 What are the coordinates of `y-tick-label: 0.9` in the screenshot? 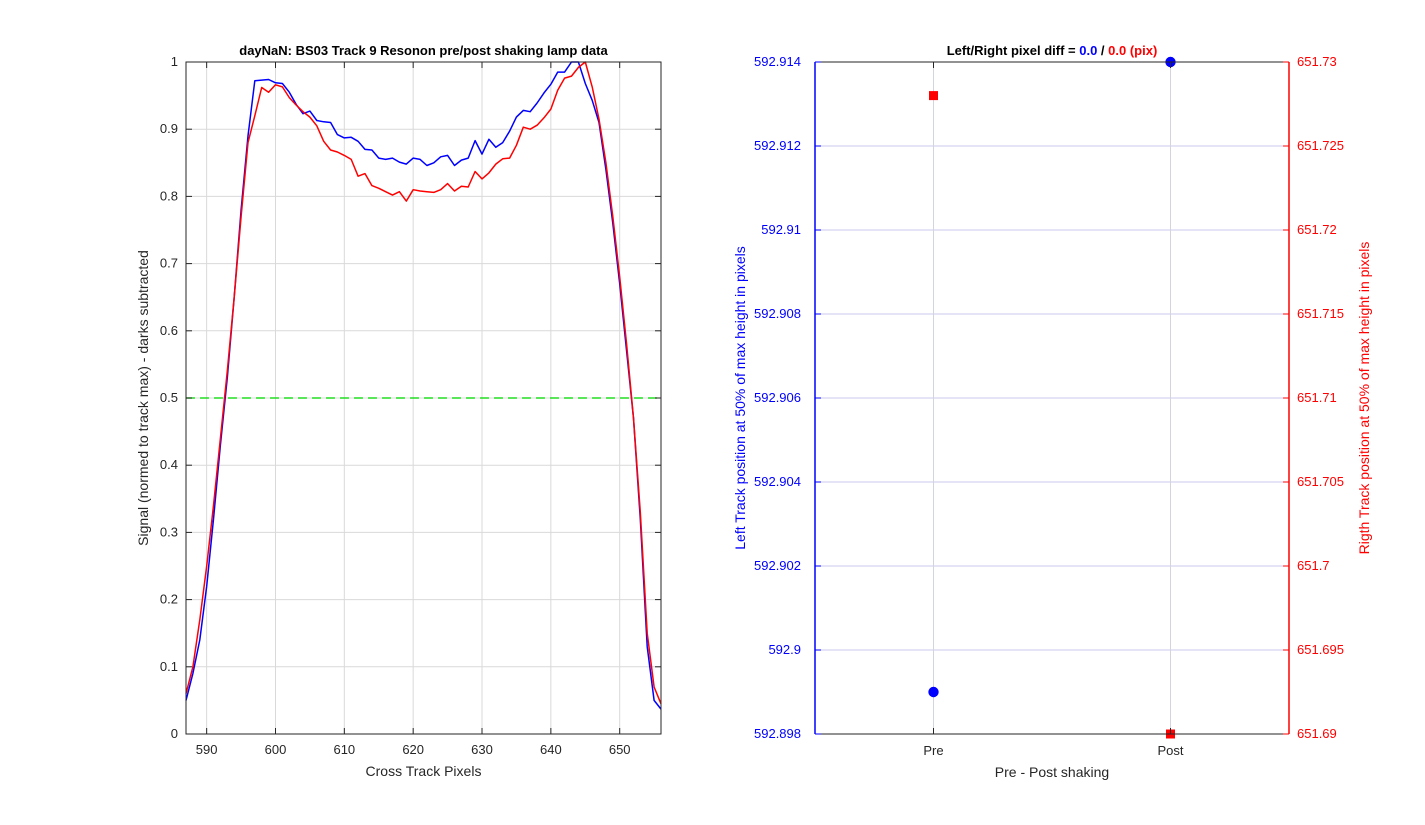 It's located at (169, 128).